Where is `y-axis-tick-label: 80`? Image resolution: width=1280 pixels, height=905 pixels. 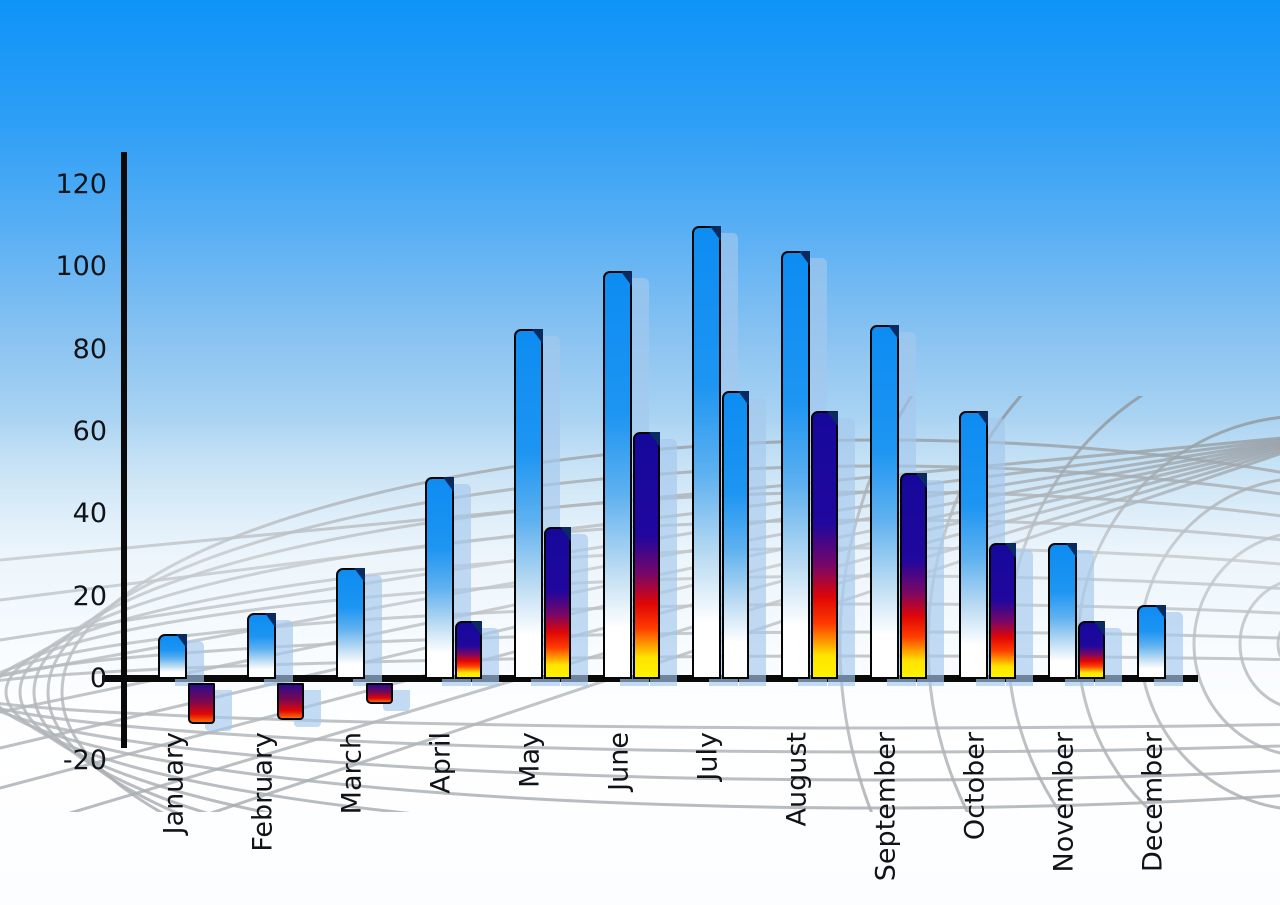
y-axis-tick-label: 80 is located at coordinates (89, 349).